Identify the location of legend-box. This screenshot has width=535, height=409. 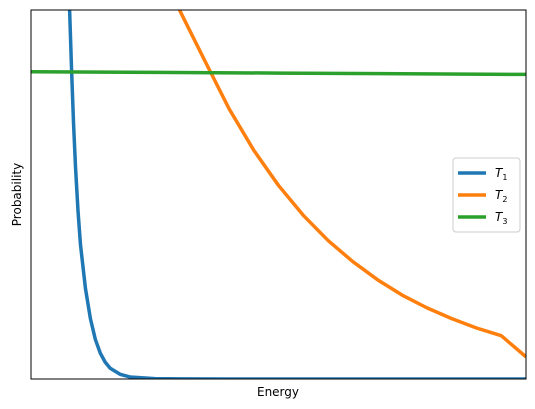
(486, 195).